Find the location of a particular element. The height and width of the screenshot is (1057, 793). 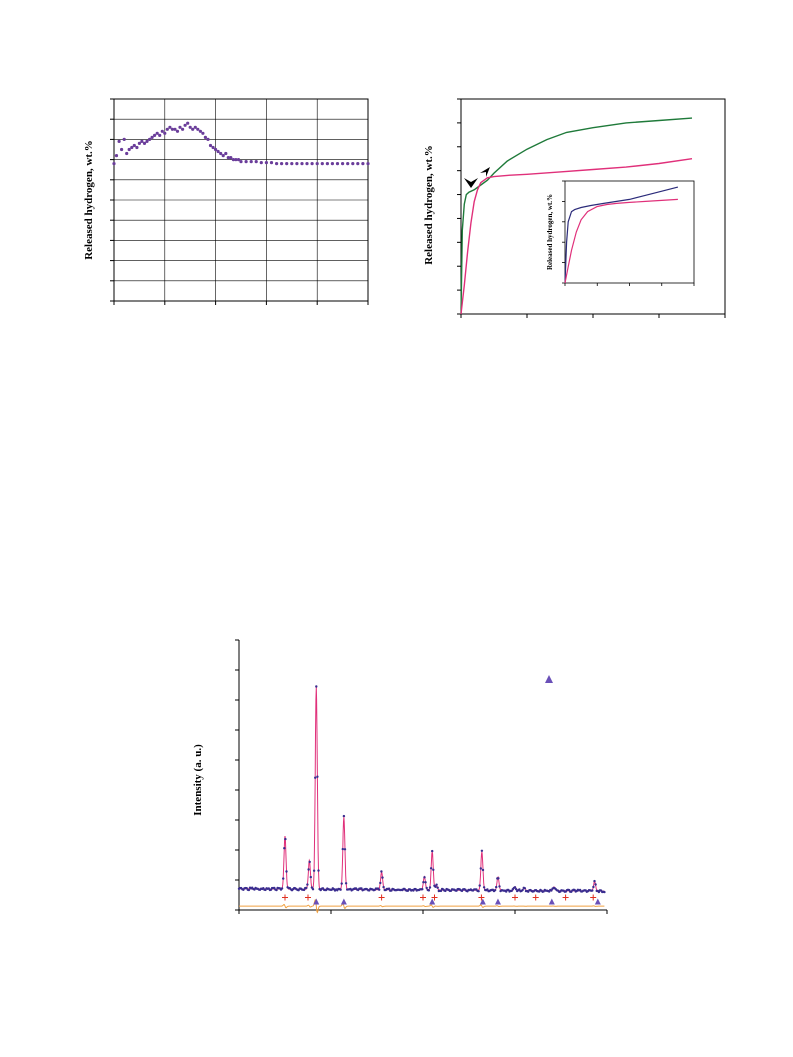

inset-plot-frame is located at coordinates (629, 232).